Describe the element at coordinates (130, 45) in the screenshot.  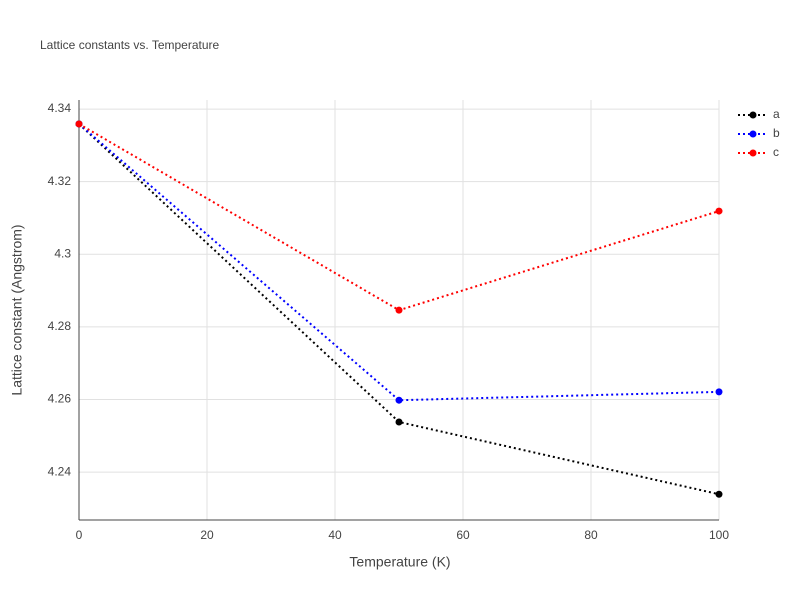
I see `chart-title: Lattice constants vs. Temperature` at that location.